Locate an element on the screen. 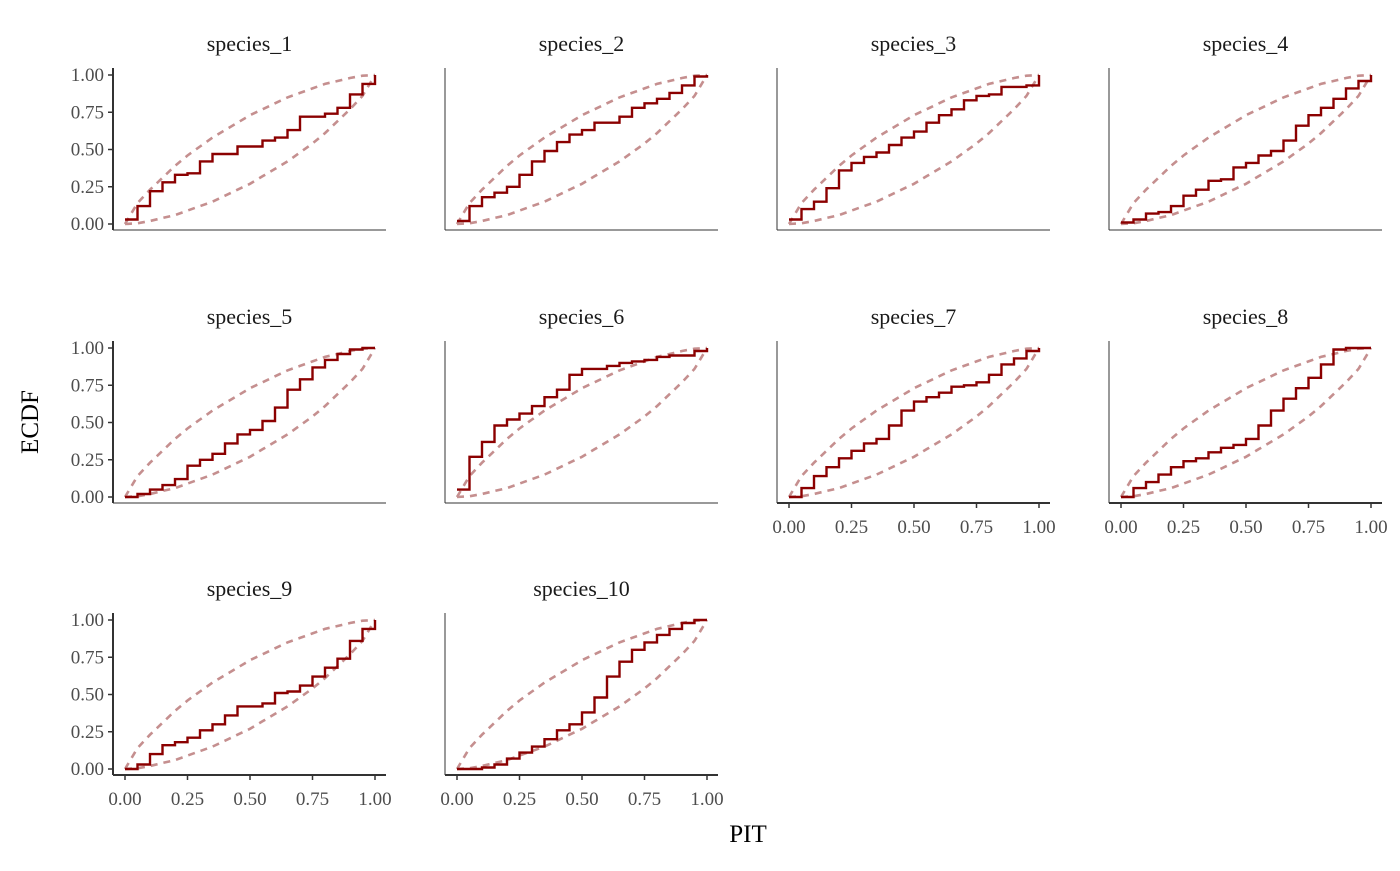 This screenshot has width=1400, height=871. facet-panel: species_7 0.00 0.25 0.50 0.75 1.00 is located at coordinates (913, 421).